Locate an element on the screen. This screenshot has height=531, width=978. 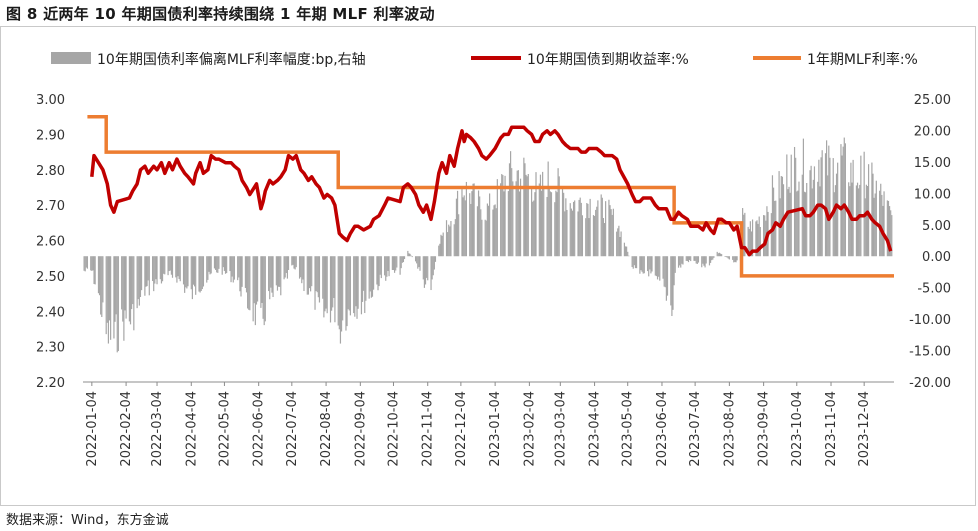
y-right-tick-label: -15.00 is located at coordinates (930, 352).